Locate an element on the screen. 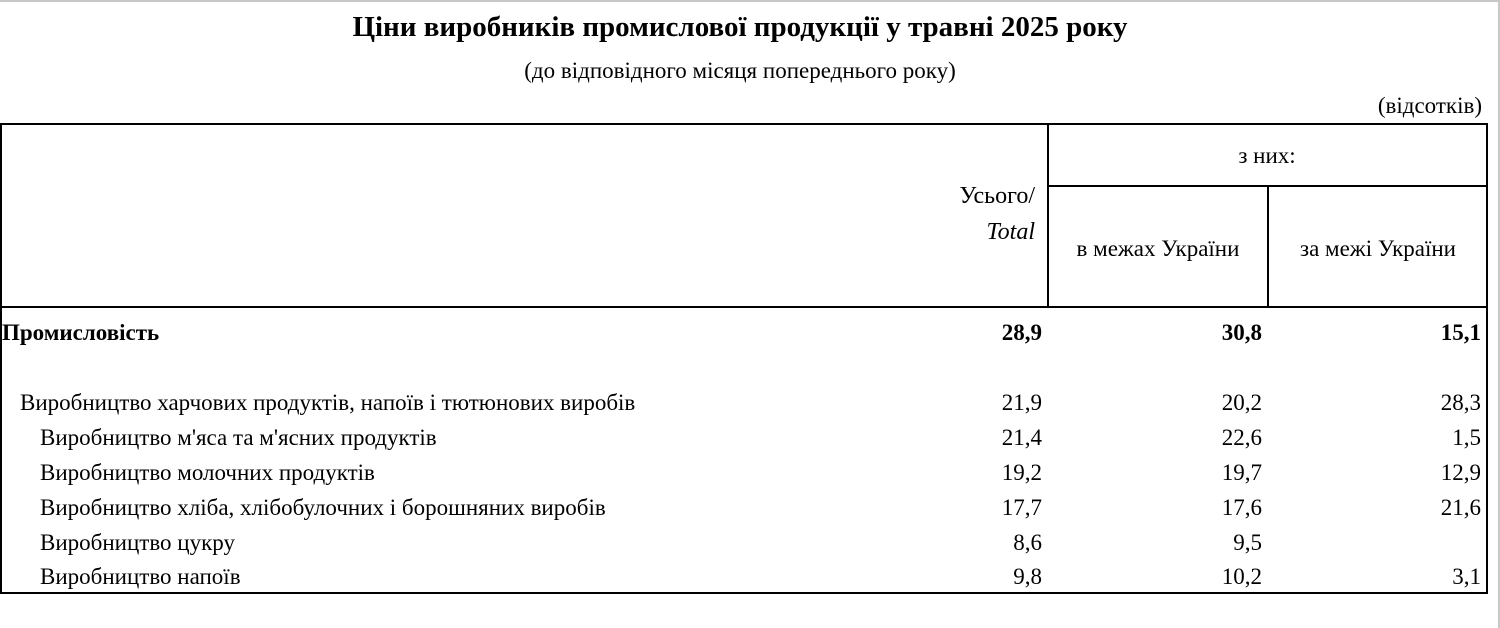 The width and height of the screenshot is (1500, 628). row-domestic-value: 22,6 is located at coordinates (1241, 437).